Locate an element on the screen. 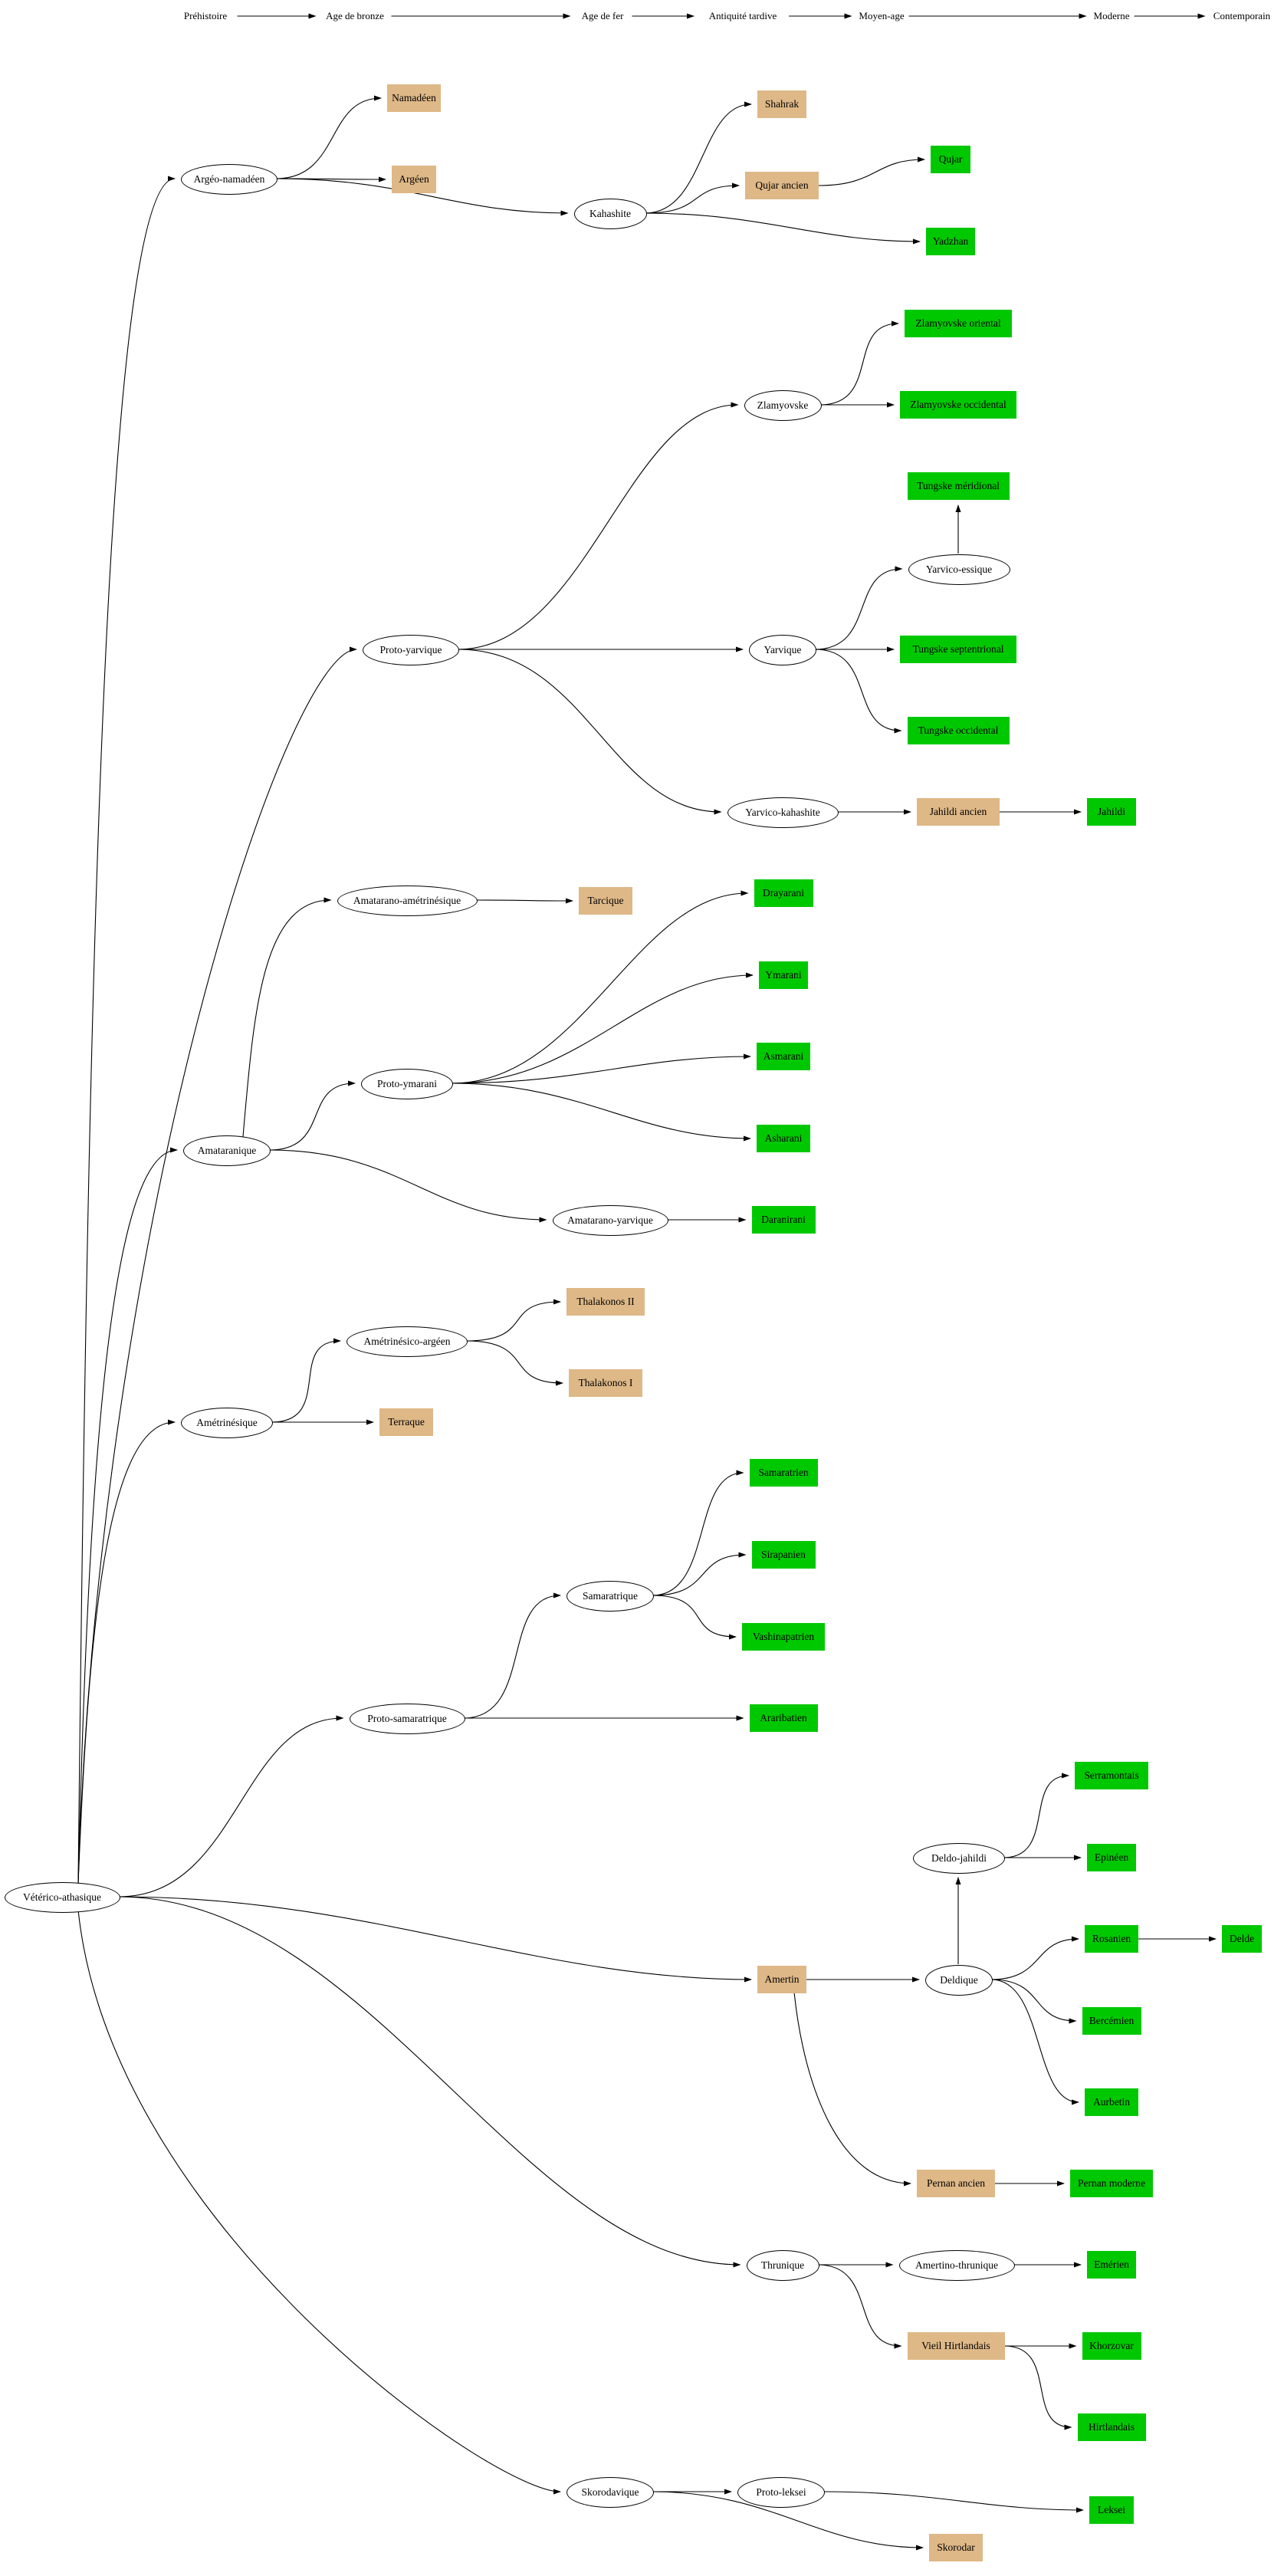 Image resolution: width=1284 pixels, height=2576 pixels. timeline-era-label: Age de fer is located at coordinates (603, 16).